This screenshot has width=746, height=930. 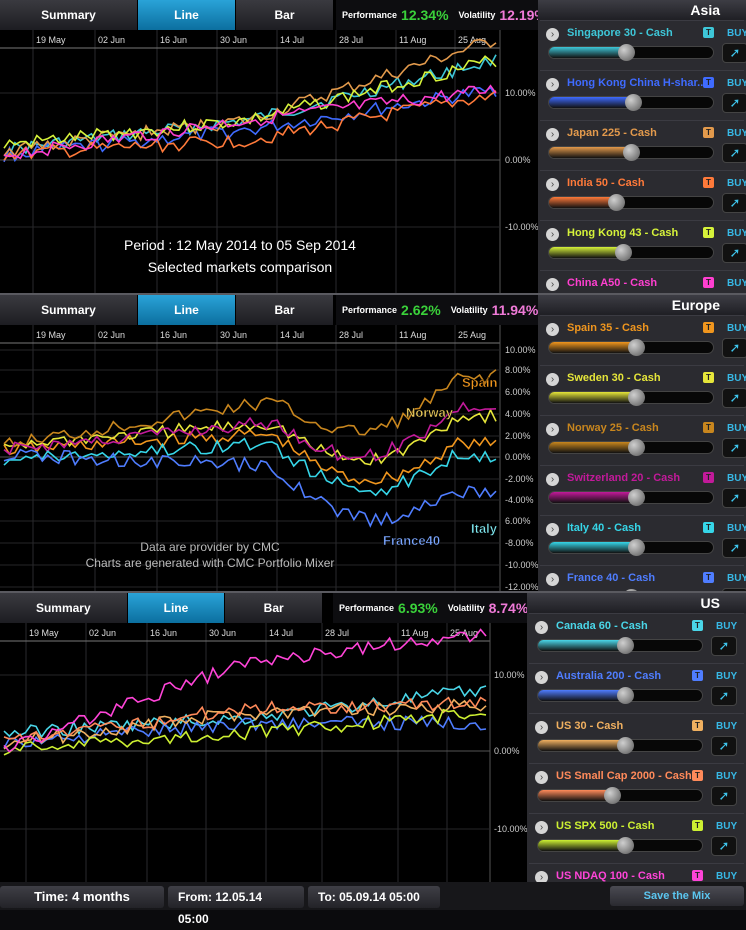 What do you see at coordinates (374, 897) in the screenshot?
I see `to-date-field: To: 05.09.14 05:00` at bounding box center [374, 897].